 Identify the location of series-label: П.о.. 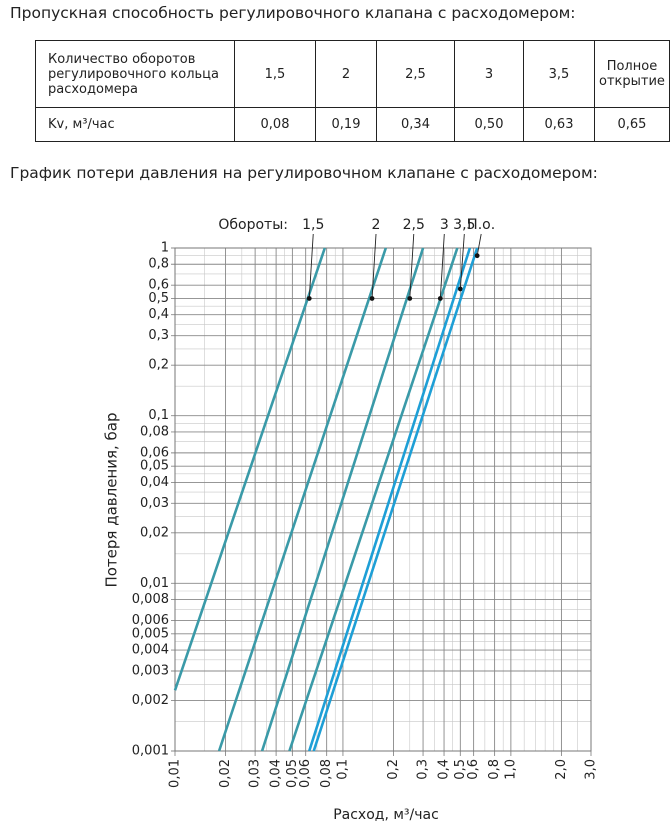
(481, 225).